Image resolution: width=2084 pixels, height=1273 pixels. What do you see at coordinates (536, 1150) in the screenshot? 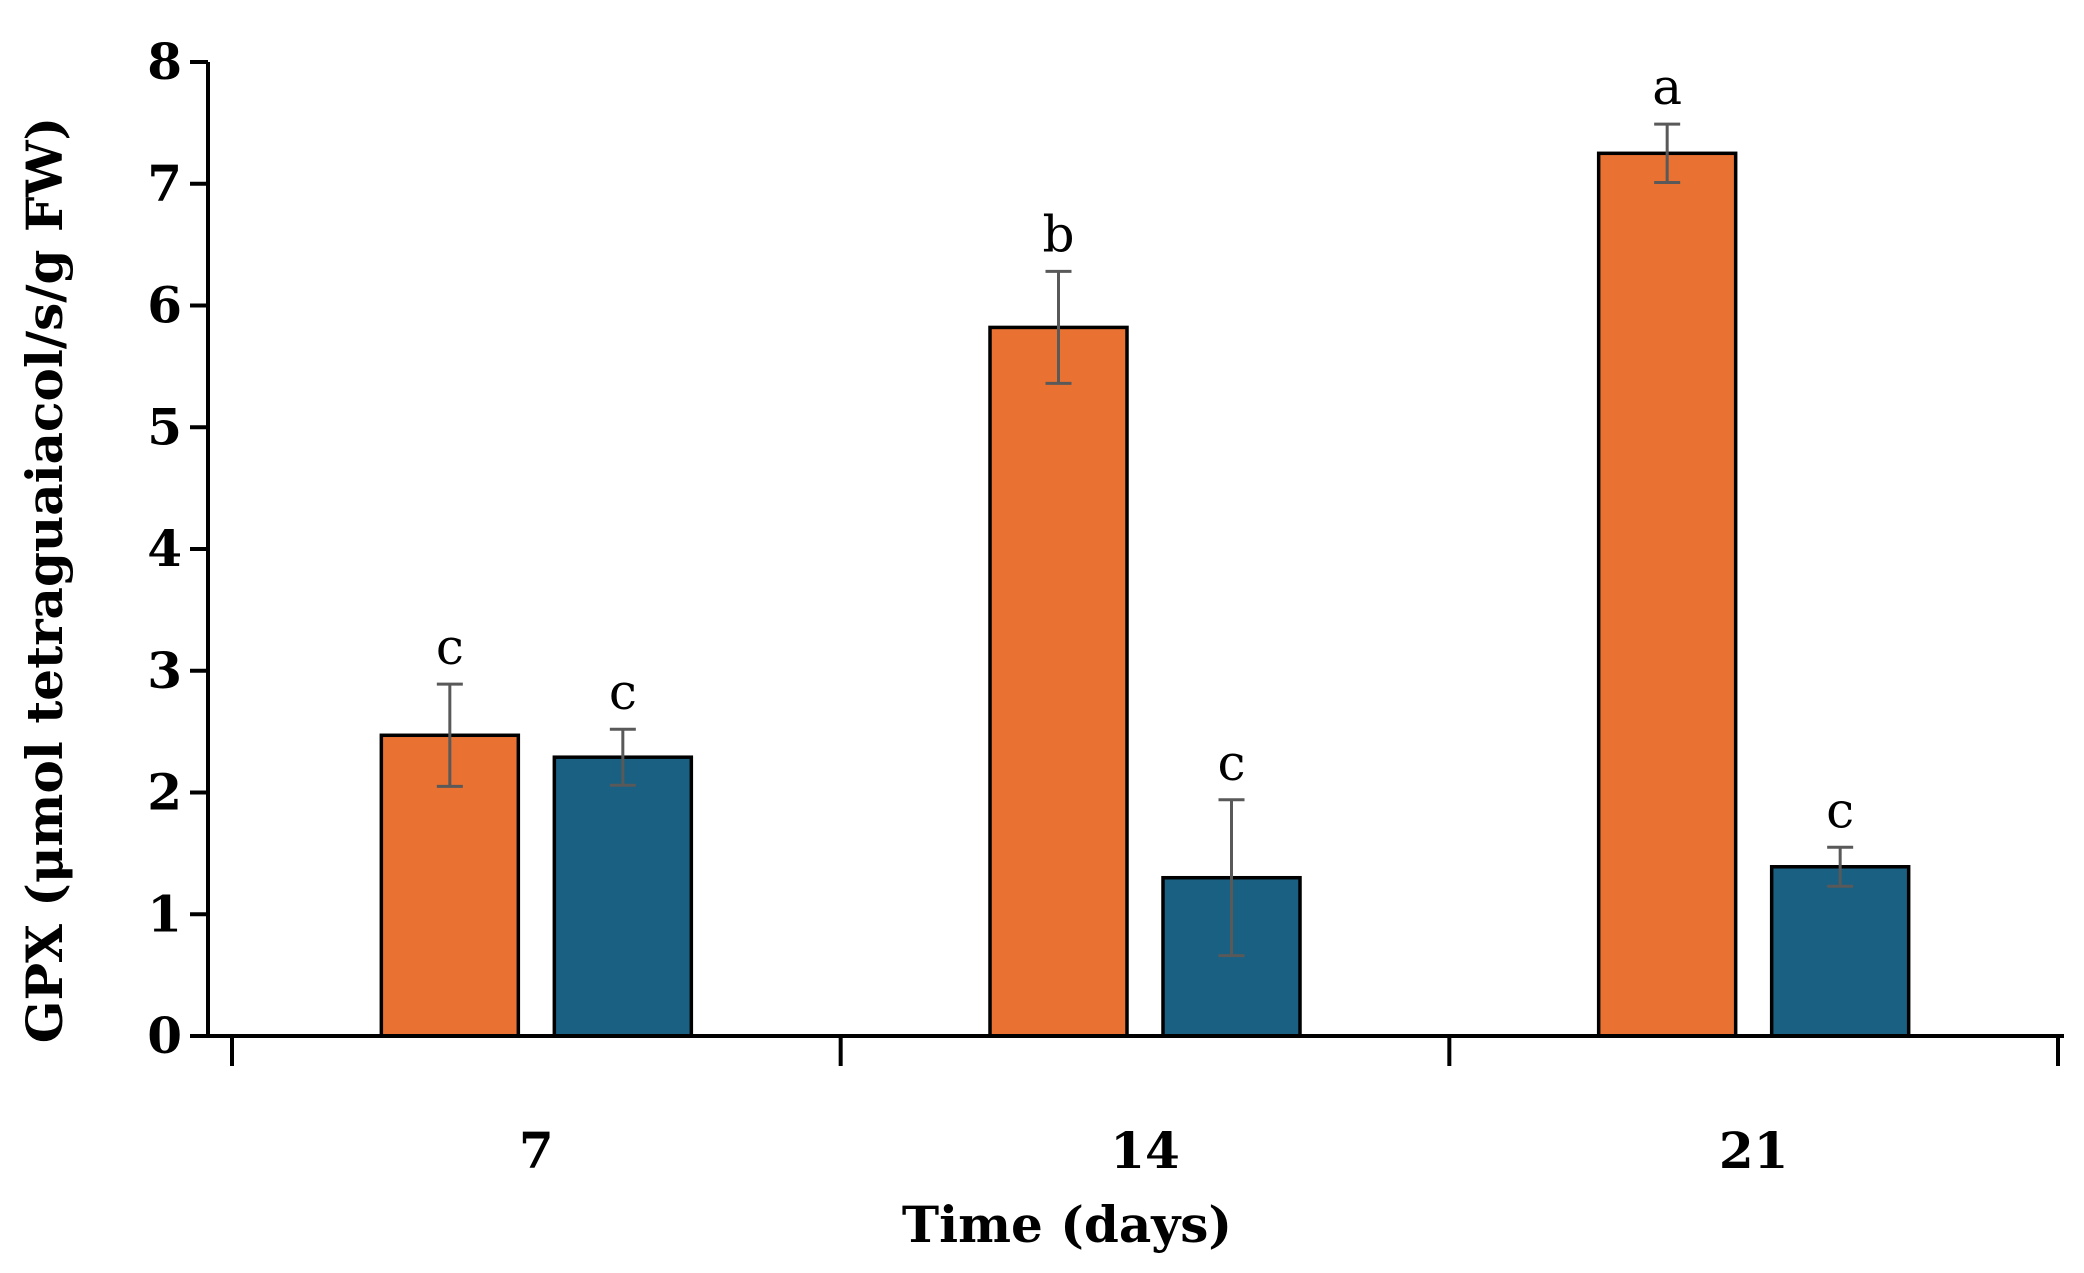
I see `x-tick-label: 7` at bounding box center [536, 1150].